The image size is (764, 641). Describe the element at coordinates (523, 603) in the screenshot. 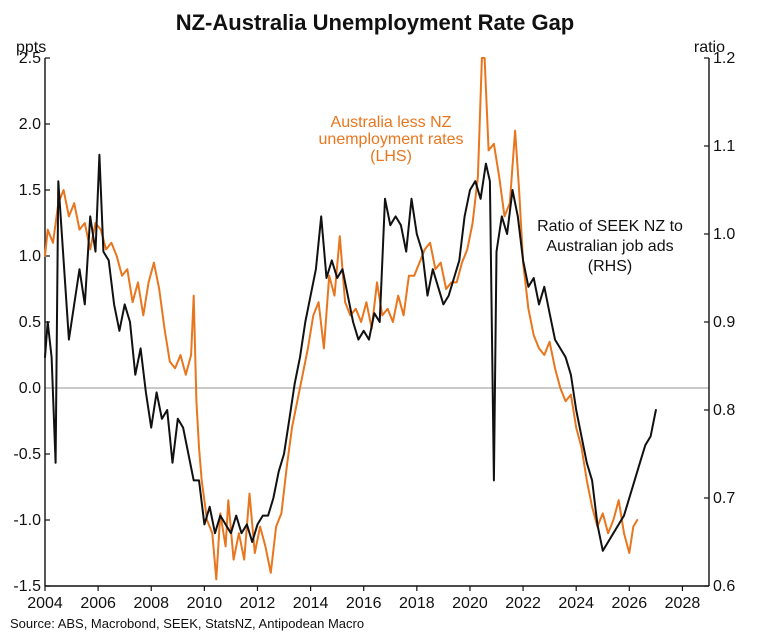

I see `x-tick-label: 2022` at that location.